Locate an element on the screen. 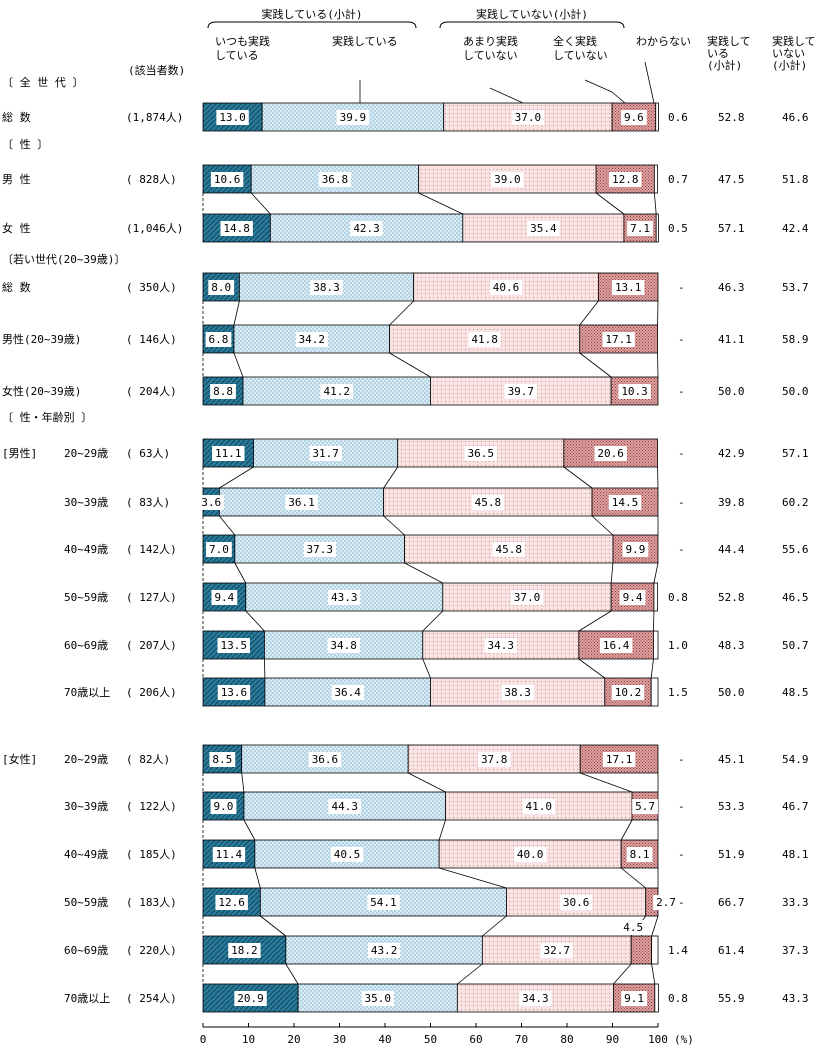  section-label: 〔若い世代(20~39歳)〕 is located at coordinates (63, 259).